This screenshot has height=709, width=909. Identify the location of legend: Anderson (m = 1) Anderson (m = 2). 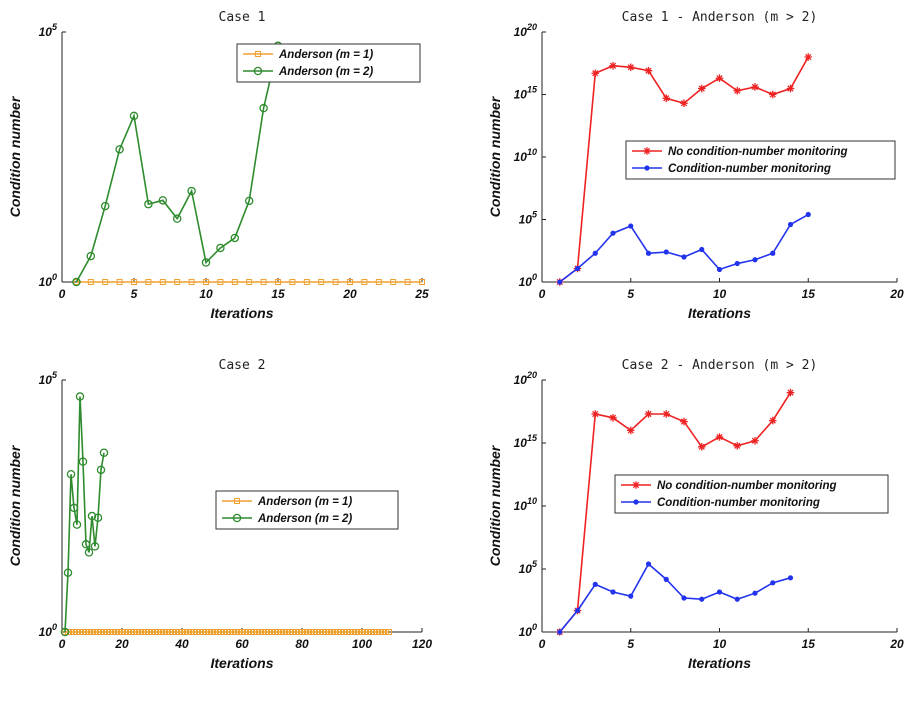
(307, 510).